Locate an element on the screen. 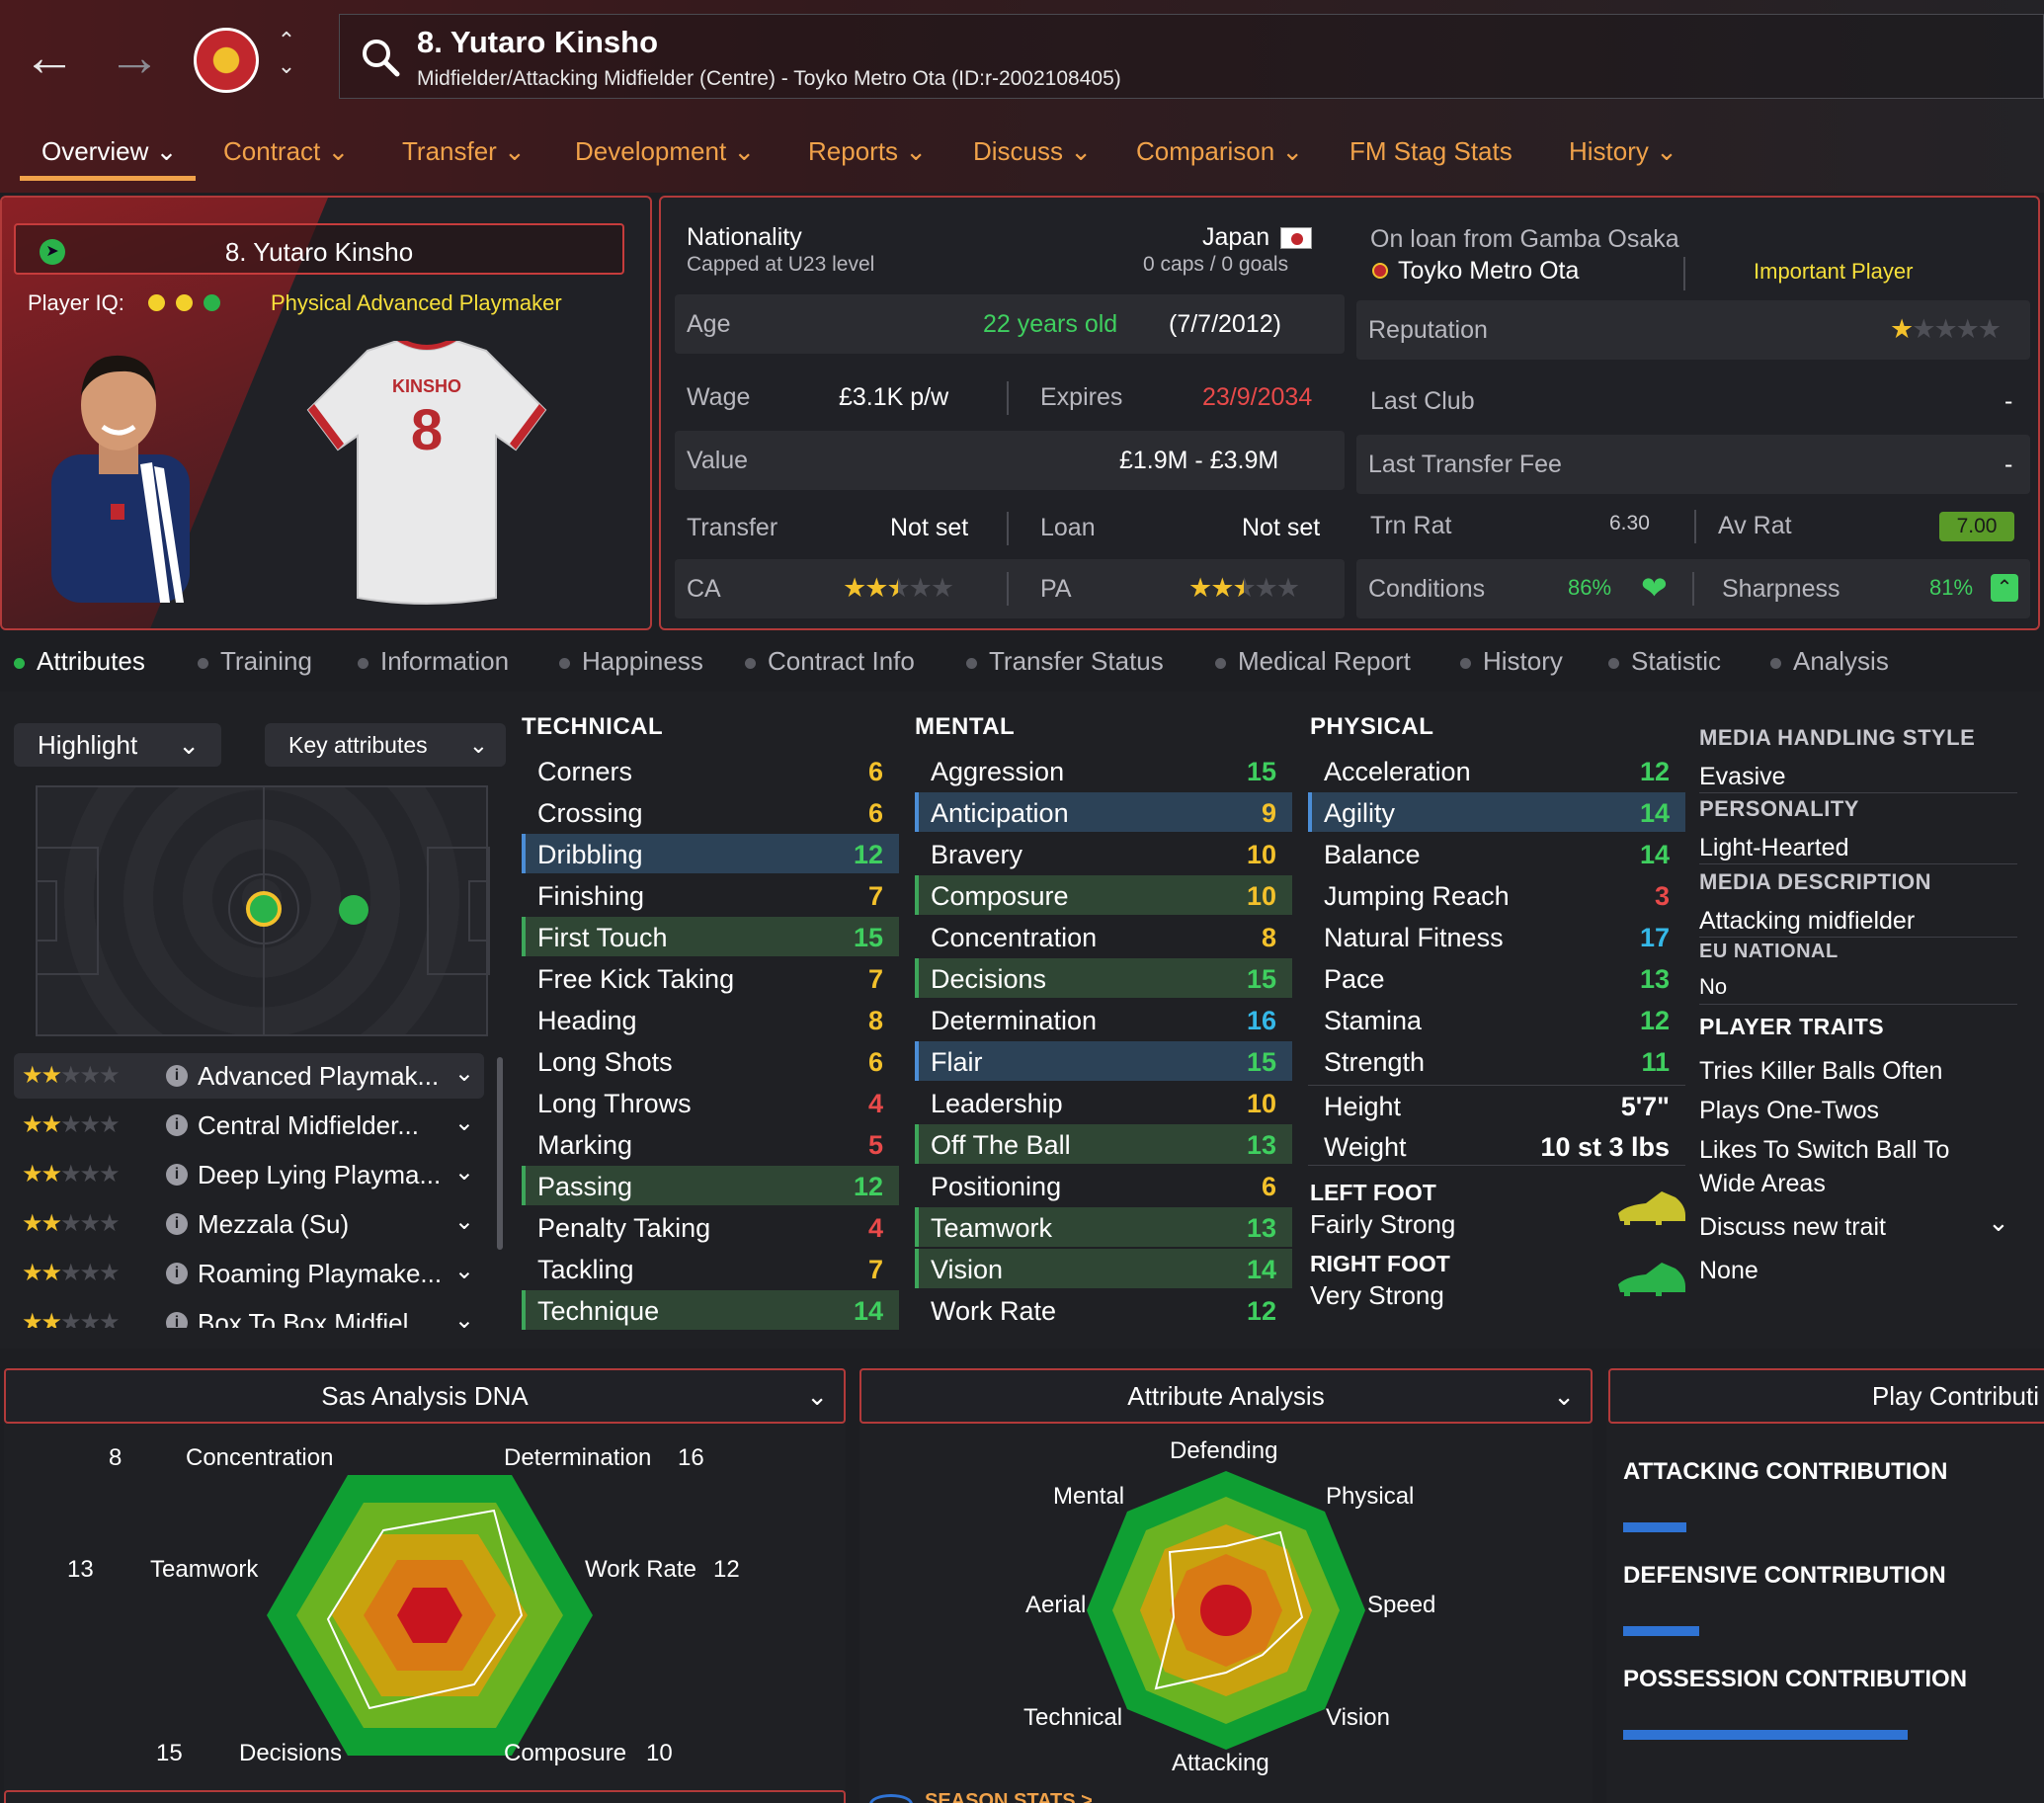  attribute-row: Dribbling 12 is located at coordinates (711, 853).